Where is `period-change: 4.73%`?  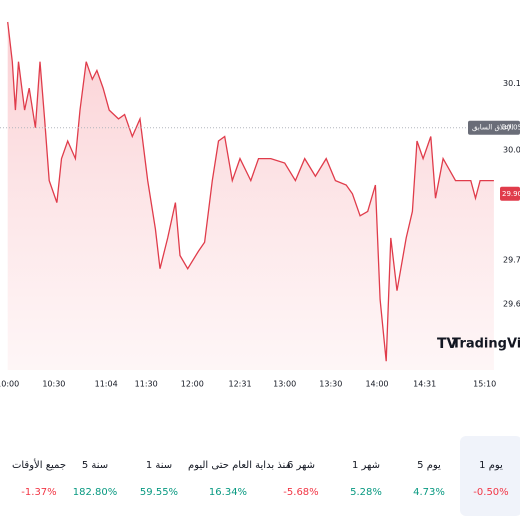
period-change: 4.73% is located at coordinates (429, 492).